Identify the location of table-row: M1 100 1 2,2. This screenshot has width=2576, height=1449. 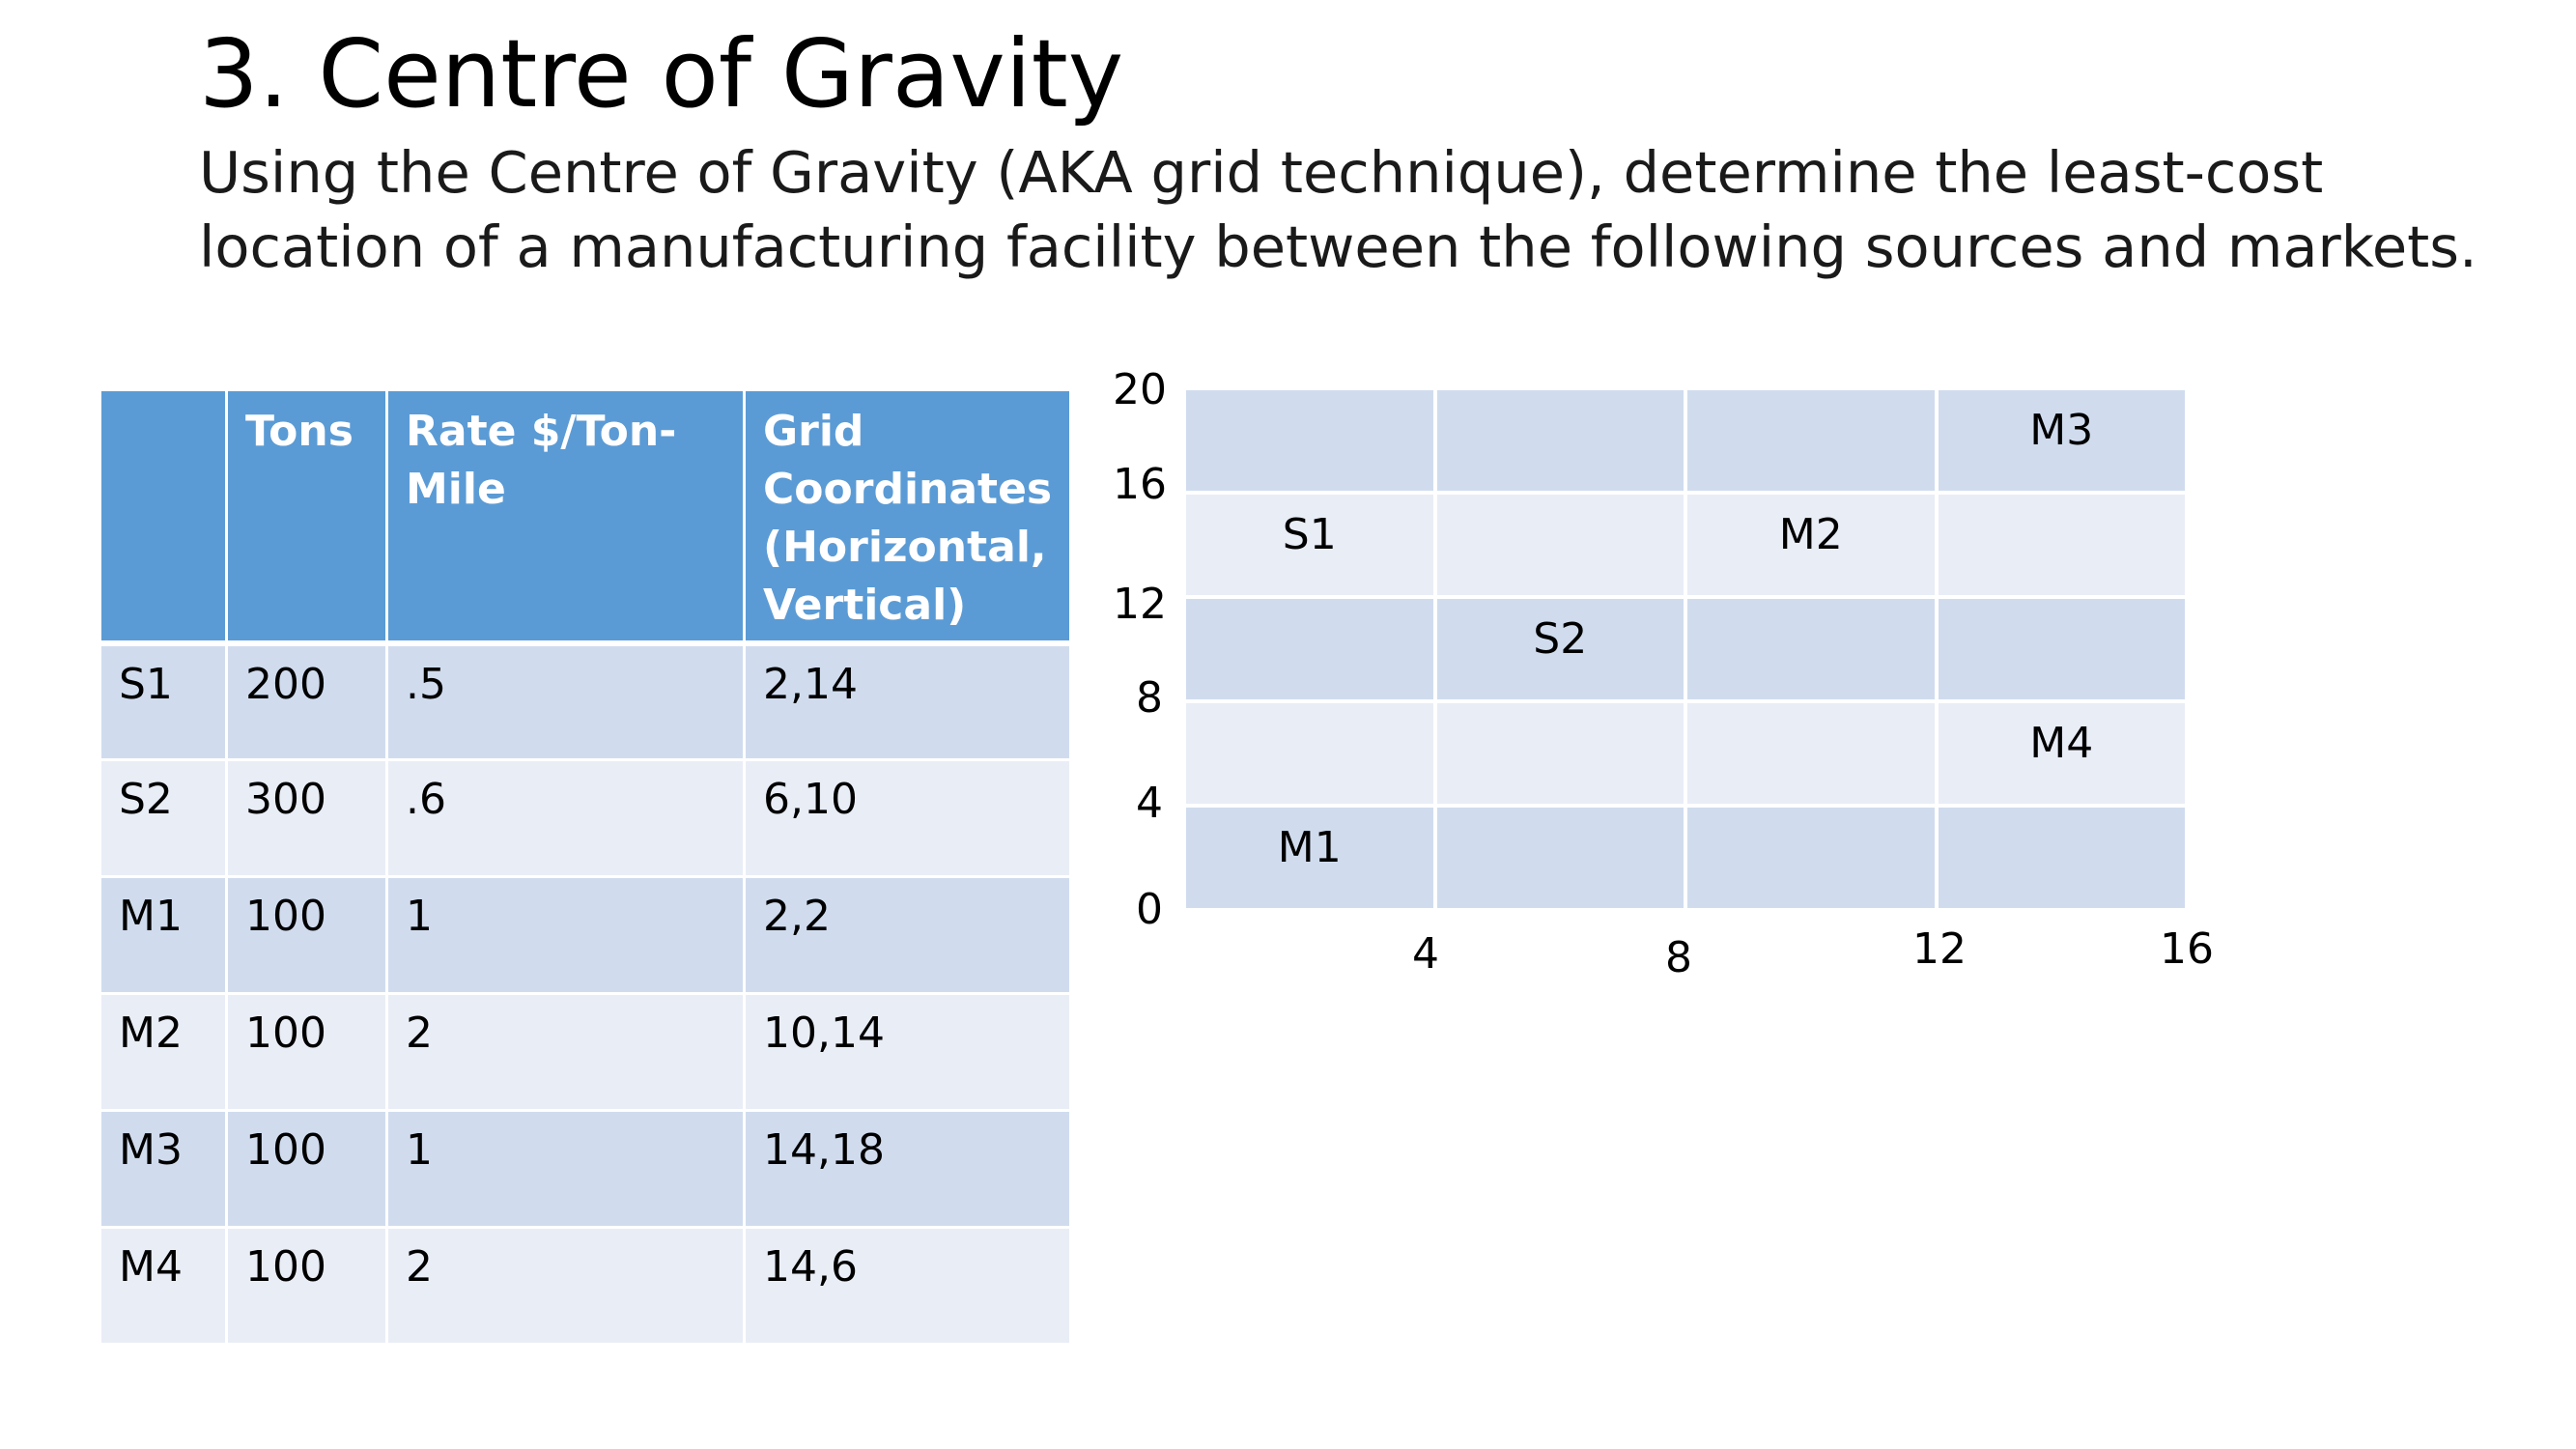
(586, 935).